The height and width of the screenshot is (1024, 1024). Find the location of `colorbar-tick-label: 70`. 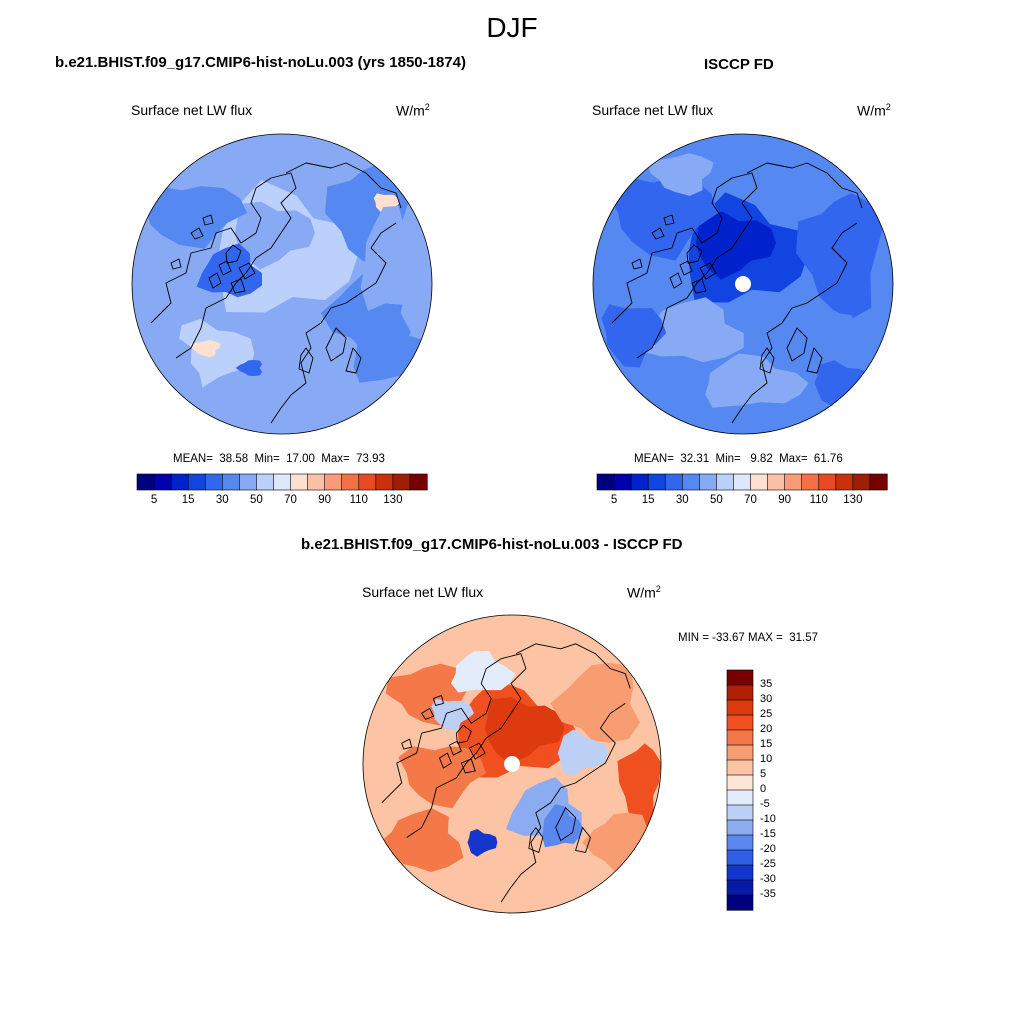

colorbar-tick-label: 70 is located at coordinates (290, 500).